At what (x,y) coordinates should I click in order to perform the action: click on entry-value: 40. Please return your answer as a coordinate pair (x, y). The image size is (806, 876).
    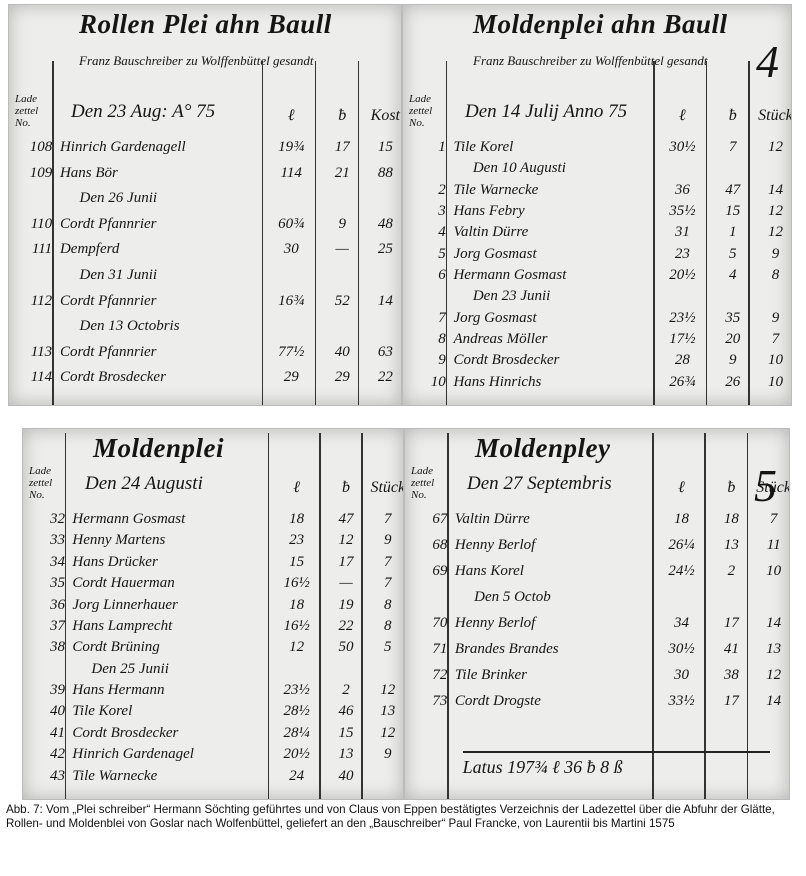
    Looking at the image, I should click on (346, 775).